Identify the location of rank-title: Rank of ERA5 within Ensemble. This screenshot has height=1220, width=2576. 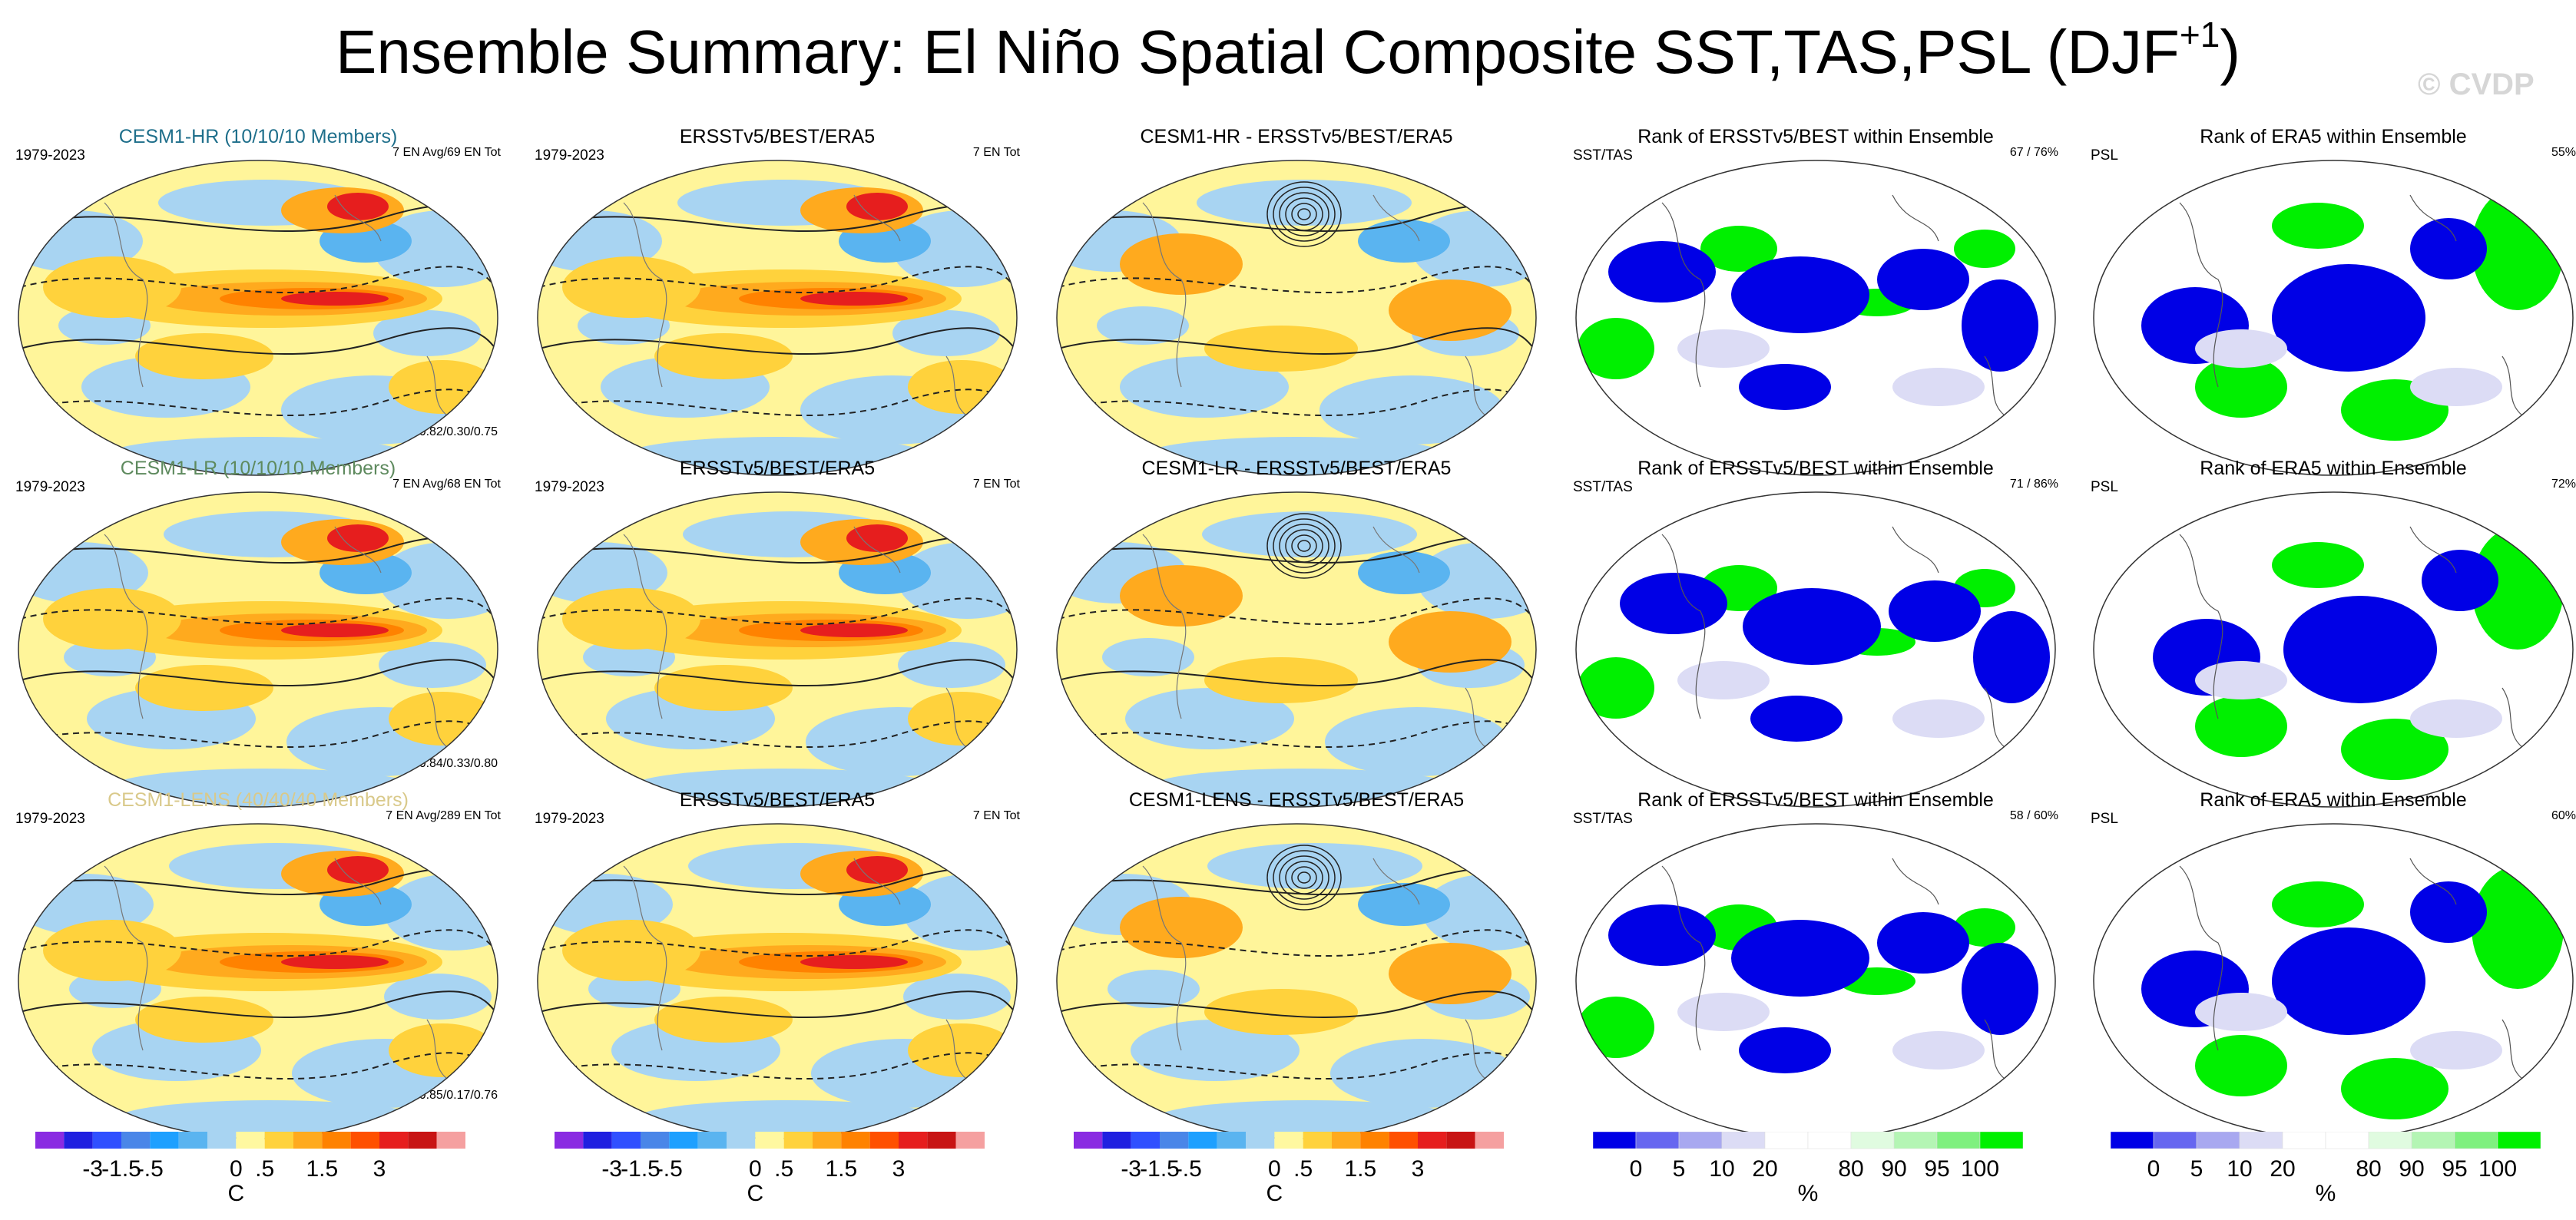
(2333, 800).